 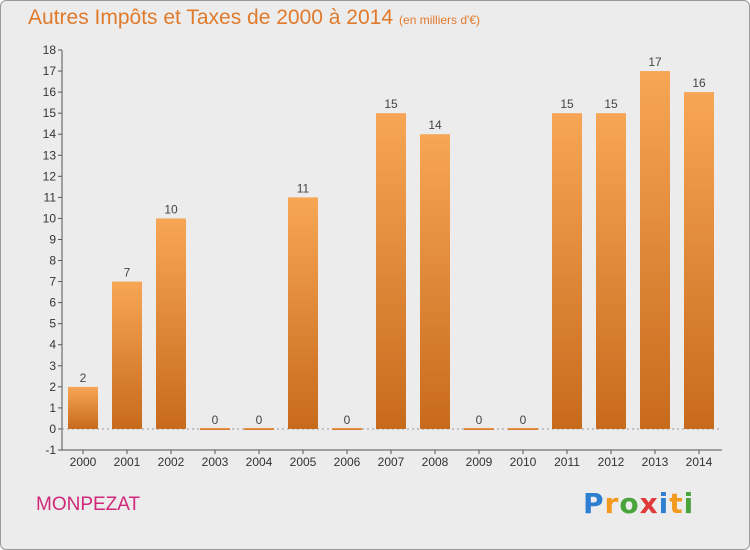 I want to click on bar-2007, so click(x=391, y=271).